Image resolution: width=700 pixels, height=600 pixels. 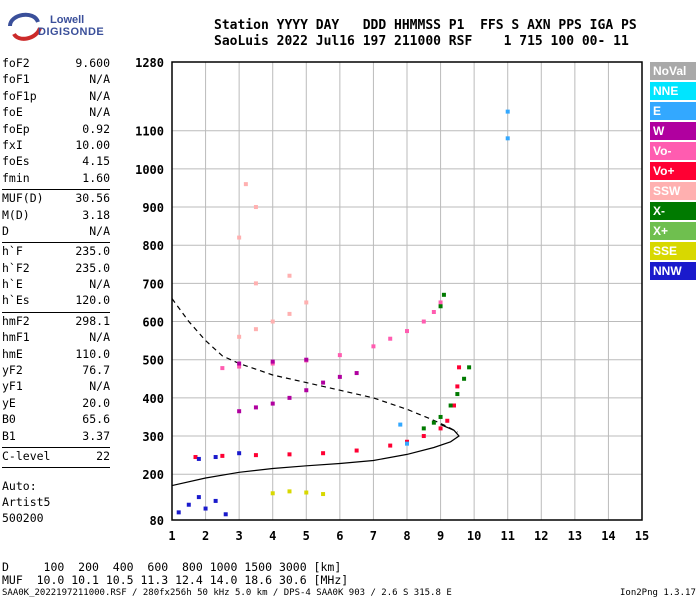 I want to click on param-value: 235.0, so click(x=92, y=251).